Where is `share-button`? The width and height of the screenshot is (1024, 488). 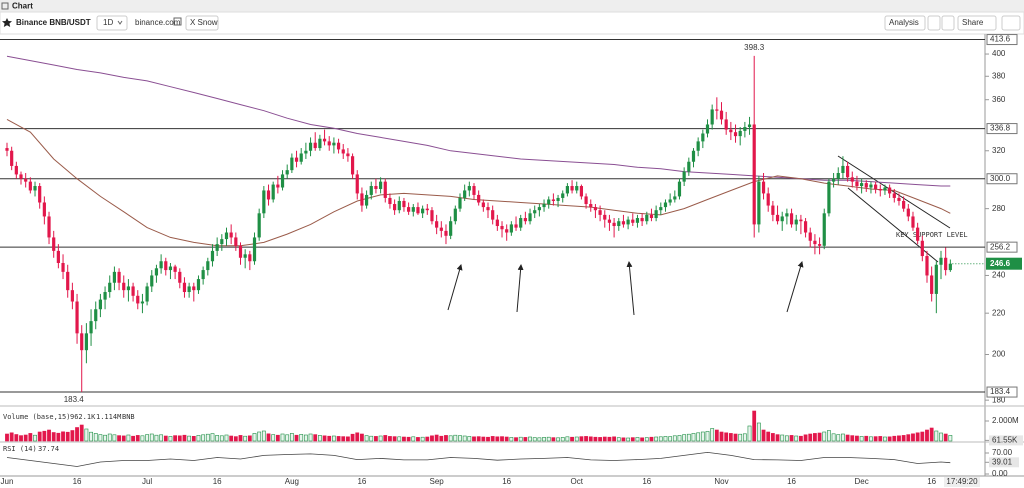 share-button is located at coordinates (977, 23).